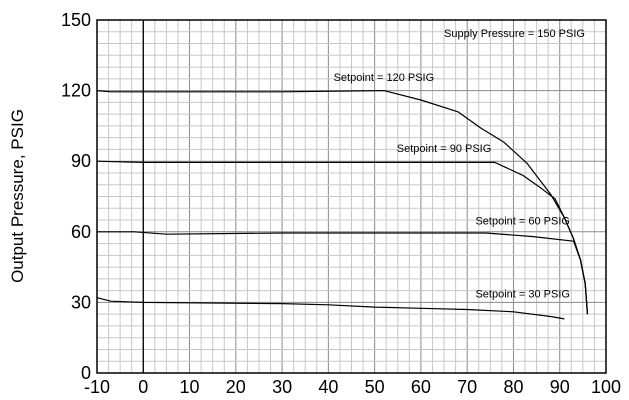  I want to click on series-label-4: Setpoint = 30 PSIG, so click(522, 295).